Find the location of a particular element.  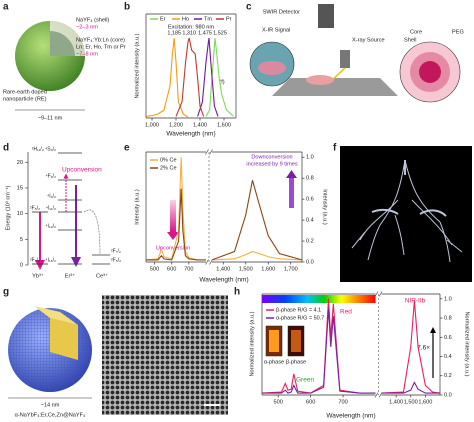

y-tick-label: 10 is located at coordinates (20, 214).